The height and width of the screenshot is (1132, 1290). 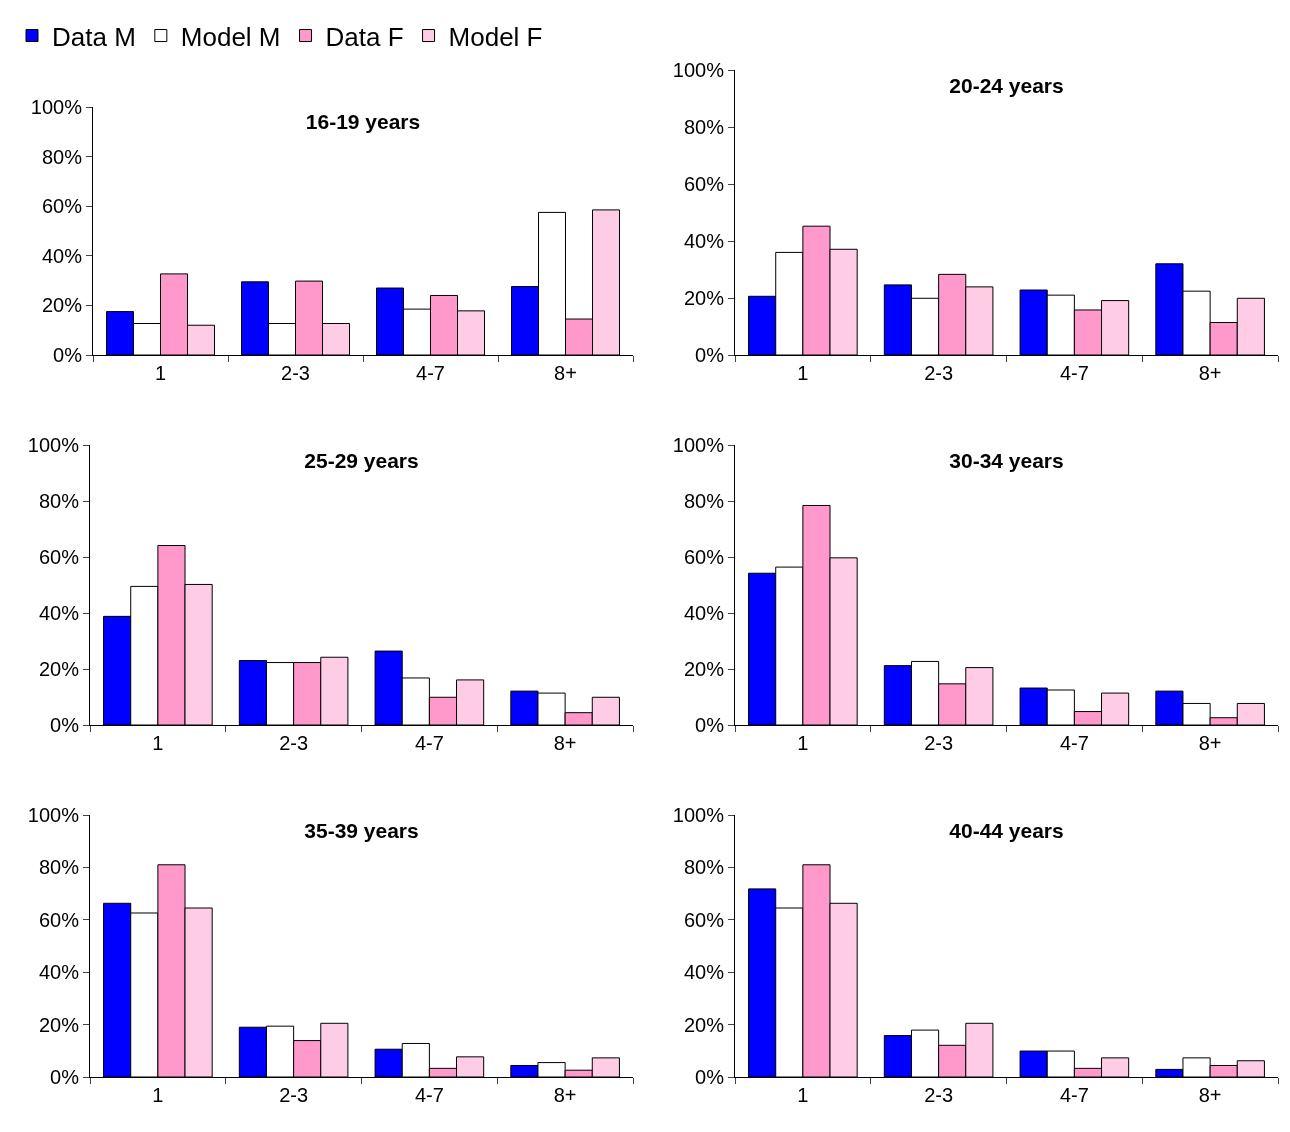 I want to click on legend-label: Data F, so click(x=364, y=36).